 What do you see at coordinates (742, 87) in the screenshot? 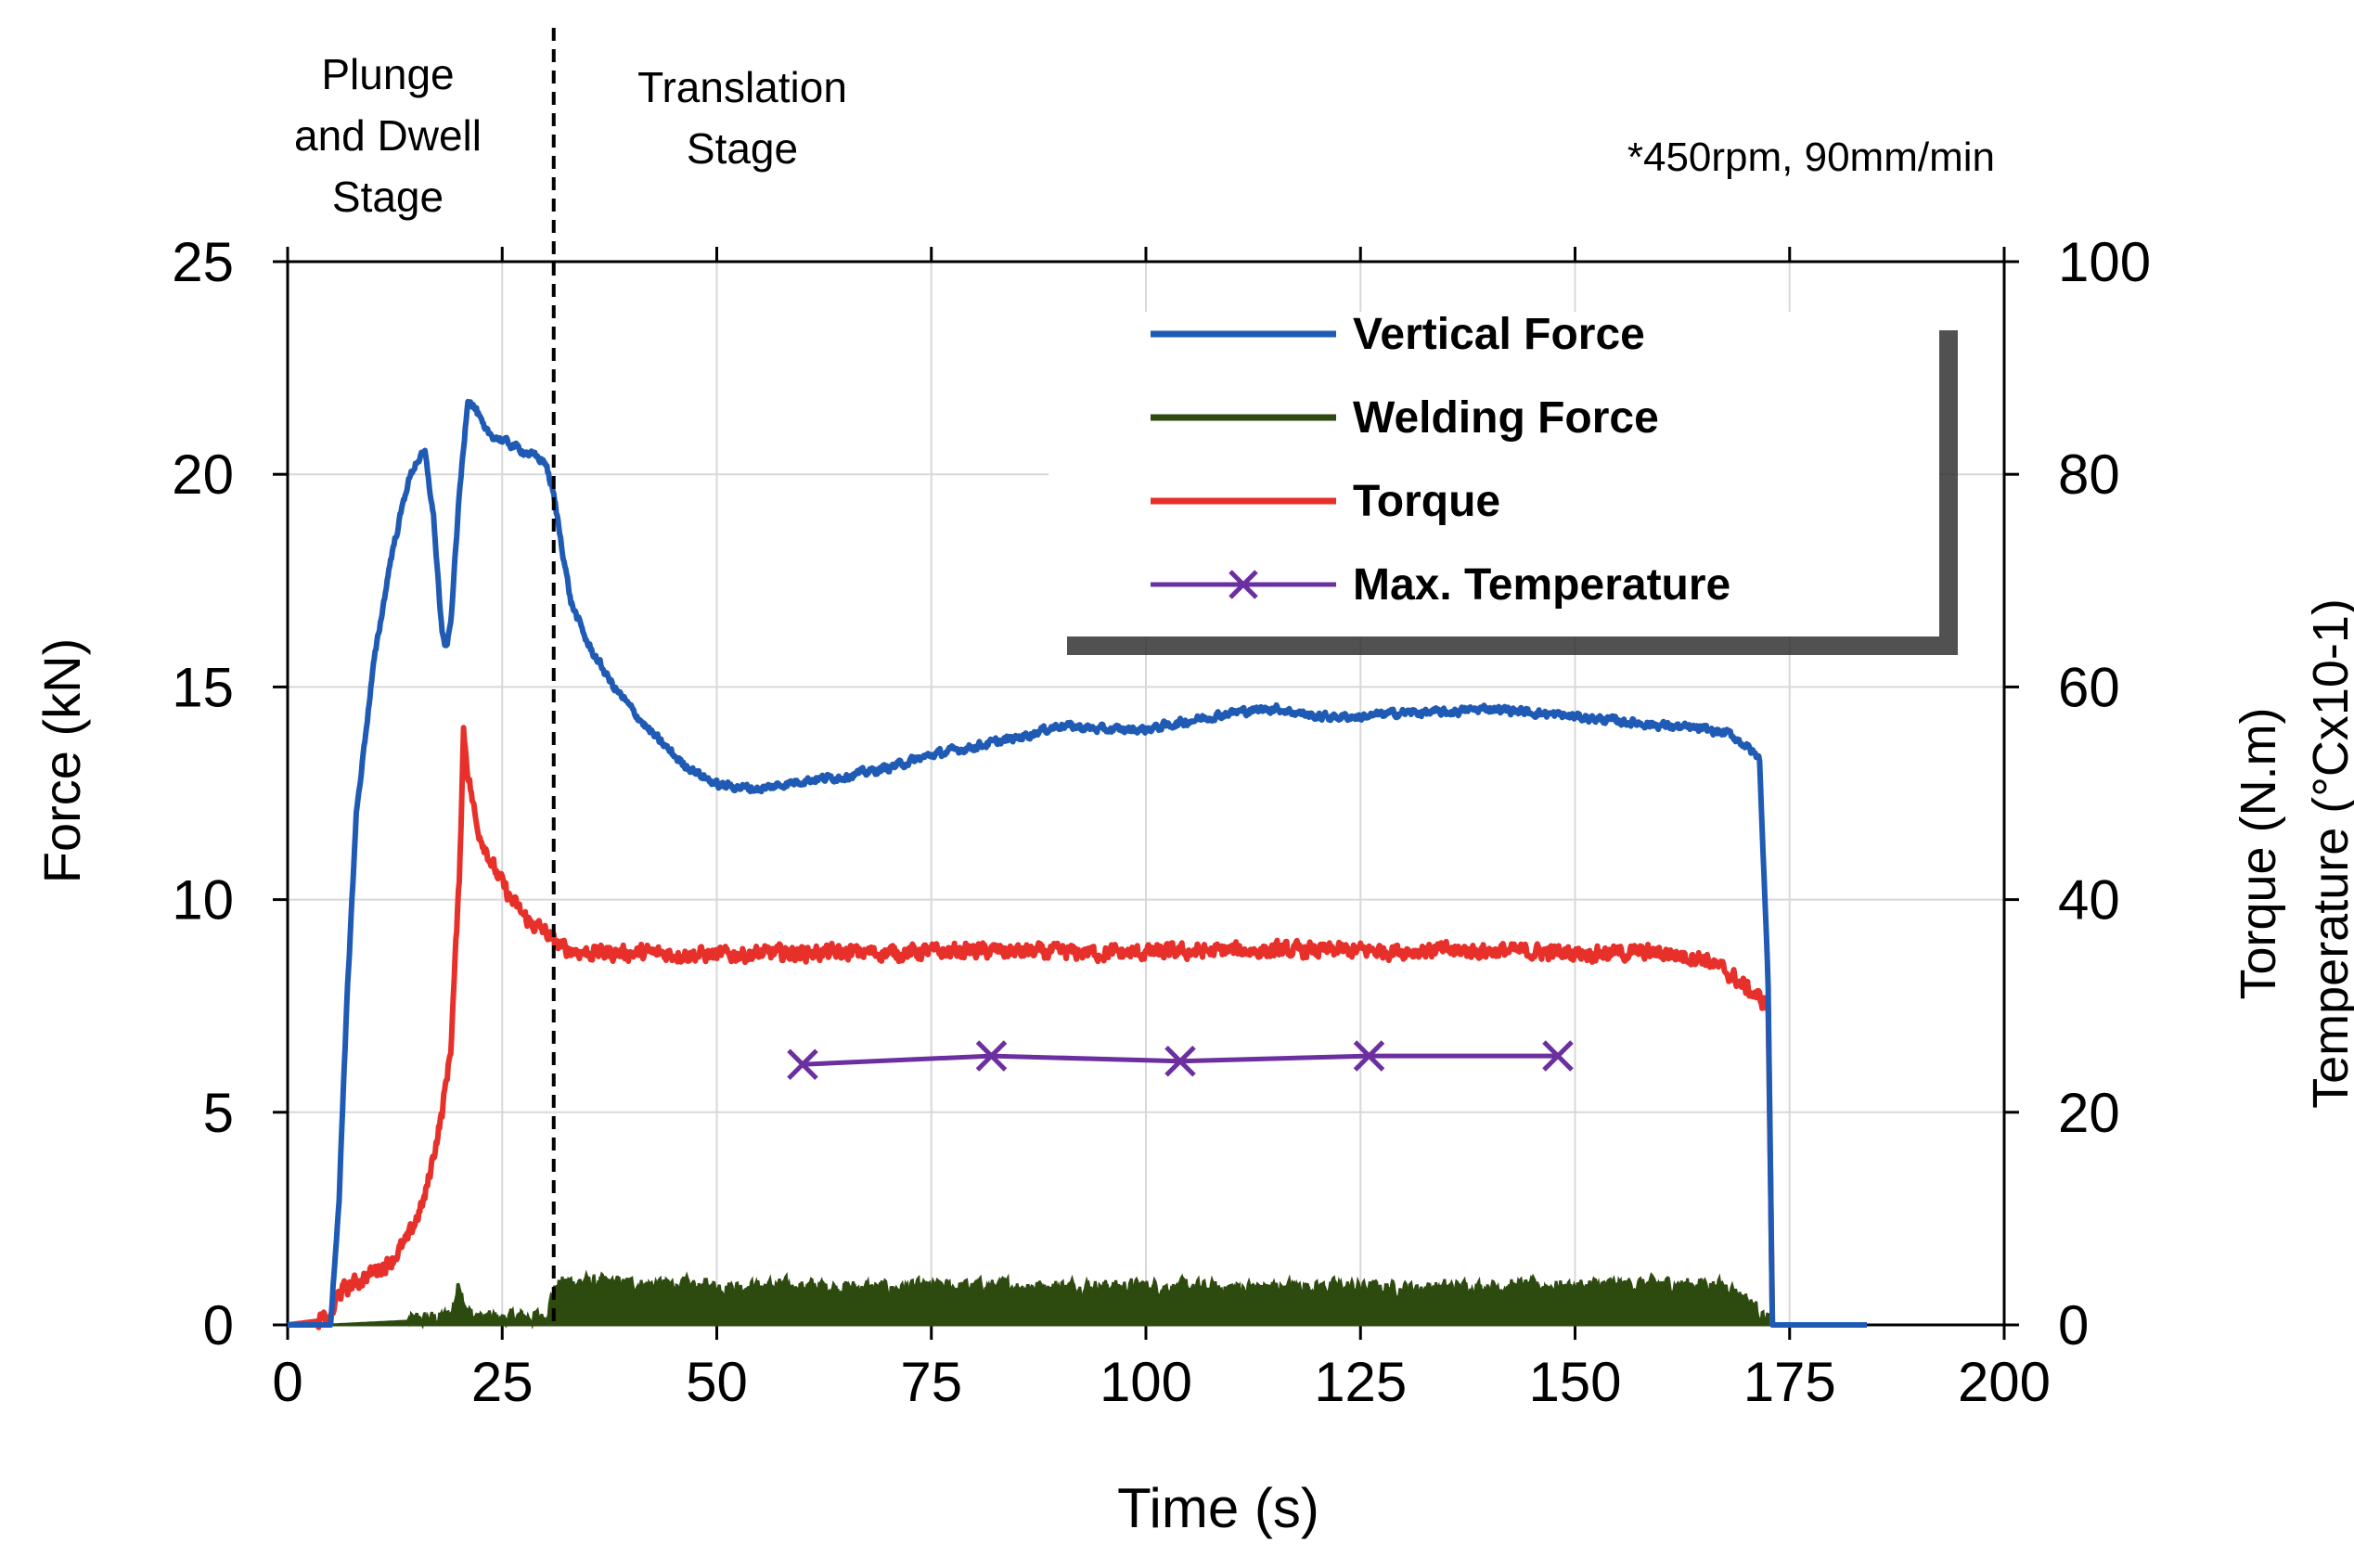
I see `stage-label-translation-line-1: Translation` at bounding box center [742, 87].